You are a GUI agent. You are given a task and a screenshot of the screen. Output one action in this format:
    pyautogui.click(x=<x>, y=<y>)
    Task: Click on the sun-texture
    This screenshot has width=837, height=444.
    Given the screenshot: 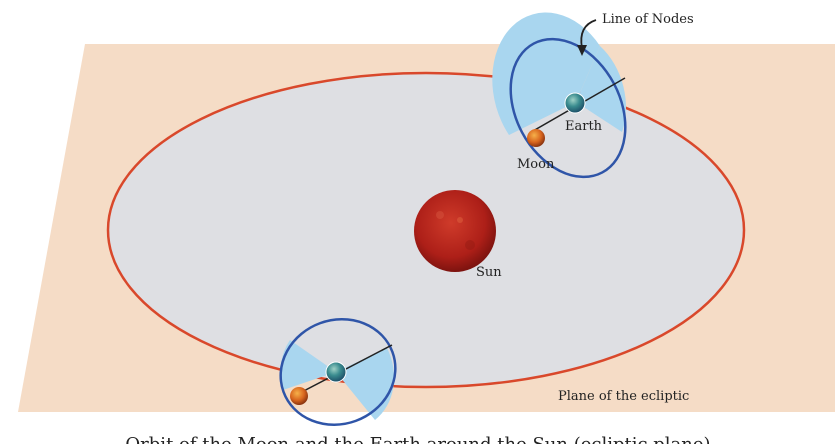 What is the action you would take?
    pyautogui.click(x=440, y=215)
    